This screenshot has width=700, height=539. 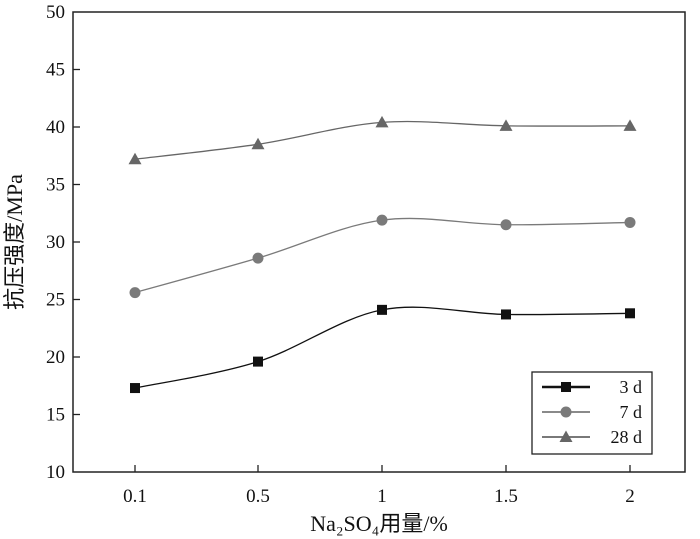 What do you see at coordinates (630, 496) in the screenshot?
I see `x-tick-label: 2` at bounding box center [630, 496].